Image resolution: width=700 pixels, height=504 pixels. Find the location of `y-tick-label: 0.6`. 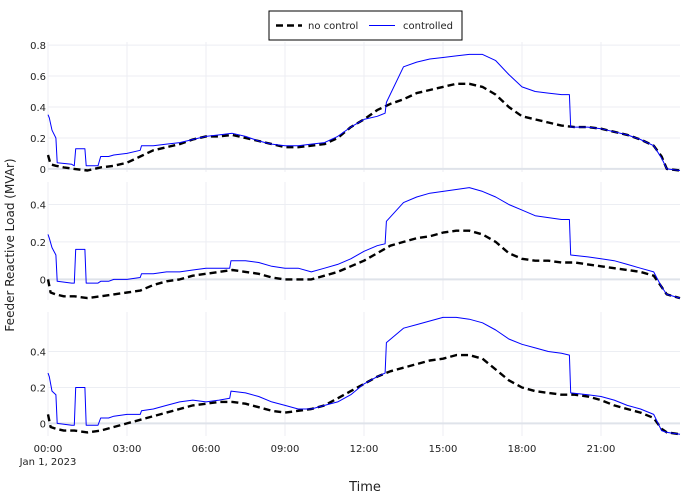

y-tick-label: 0.6 is located at coordinates (38, 77).